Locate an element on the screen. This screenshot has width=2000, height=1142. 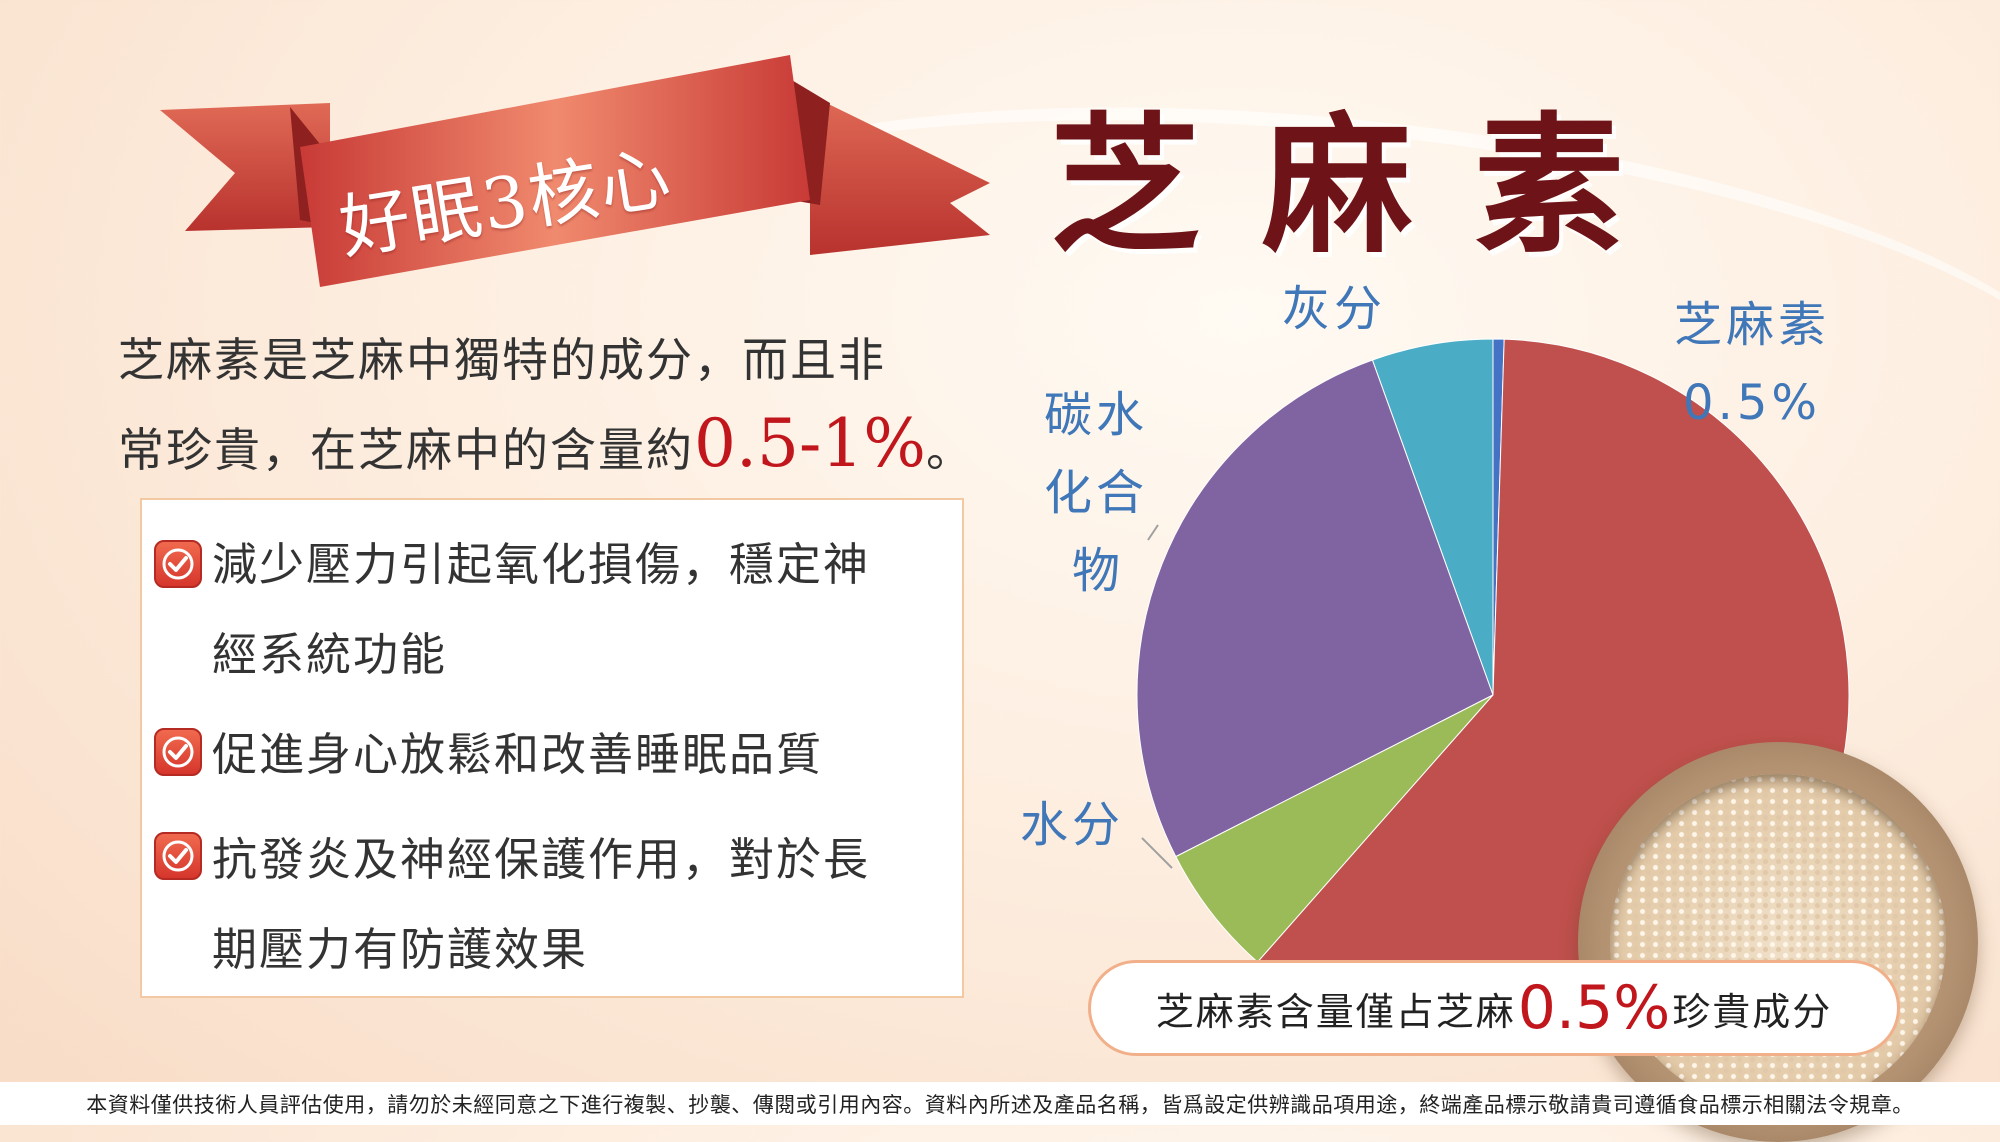
pie-label-sesamin-value: 0.5% is located at coordinates (1752, 403).